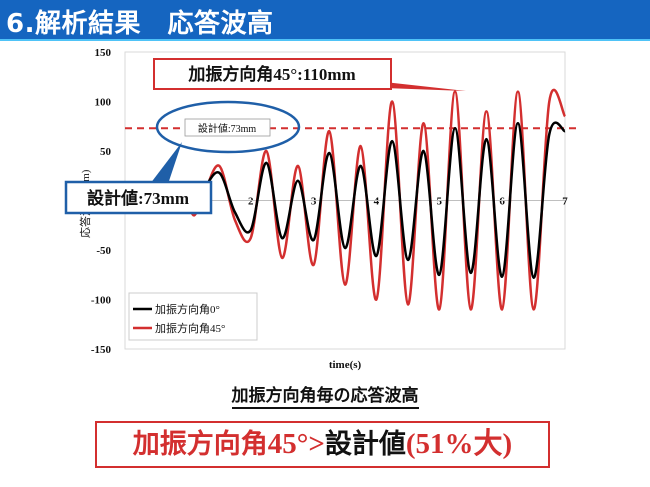 Image resolution: width=650 pixels, height=487 pixels. Describe the element at coordinates (187, 309) in the screenshot. I see `legend-label-0deg: 加振方向角0°` at that location.